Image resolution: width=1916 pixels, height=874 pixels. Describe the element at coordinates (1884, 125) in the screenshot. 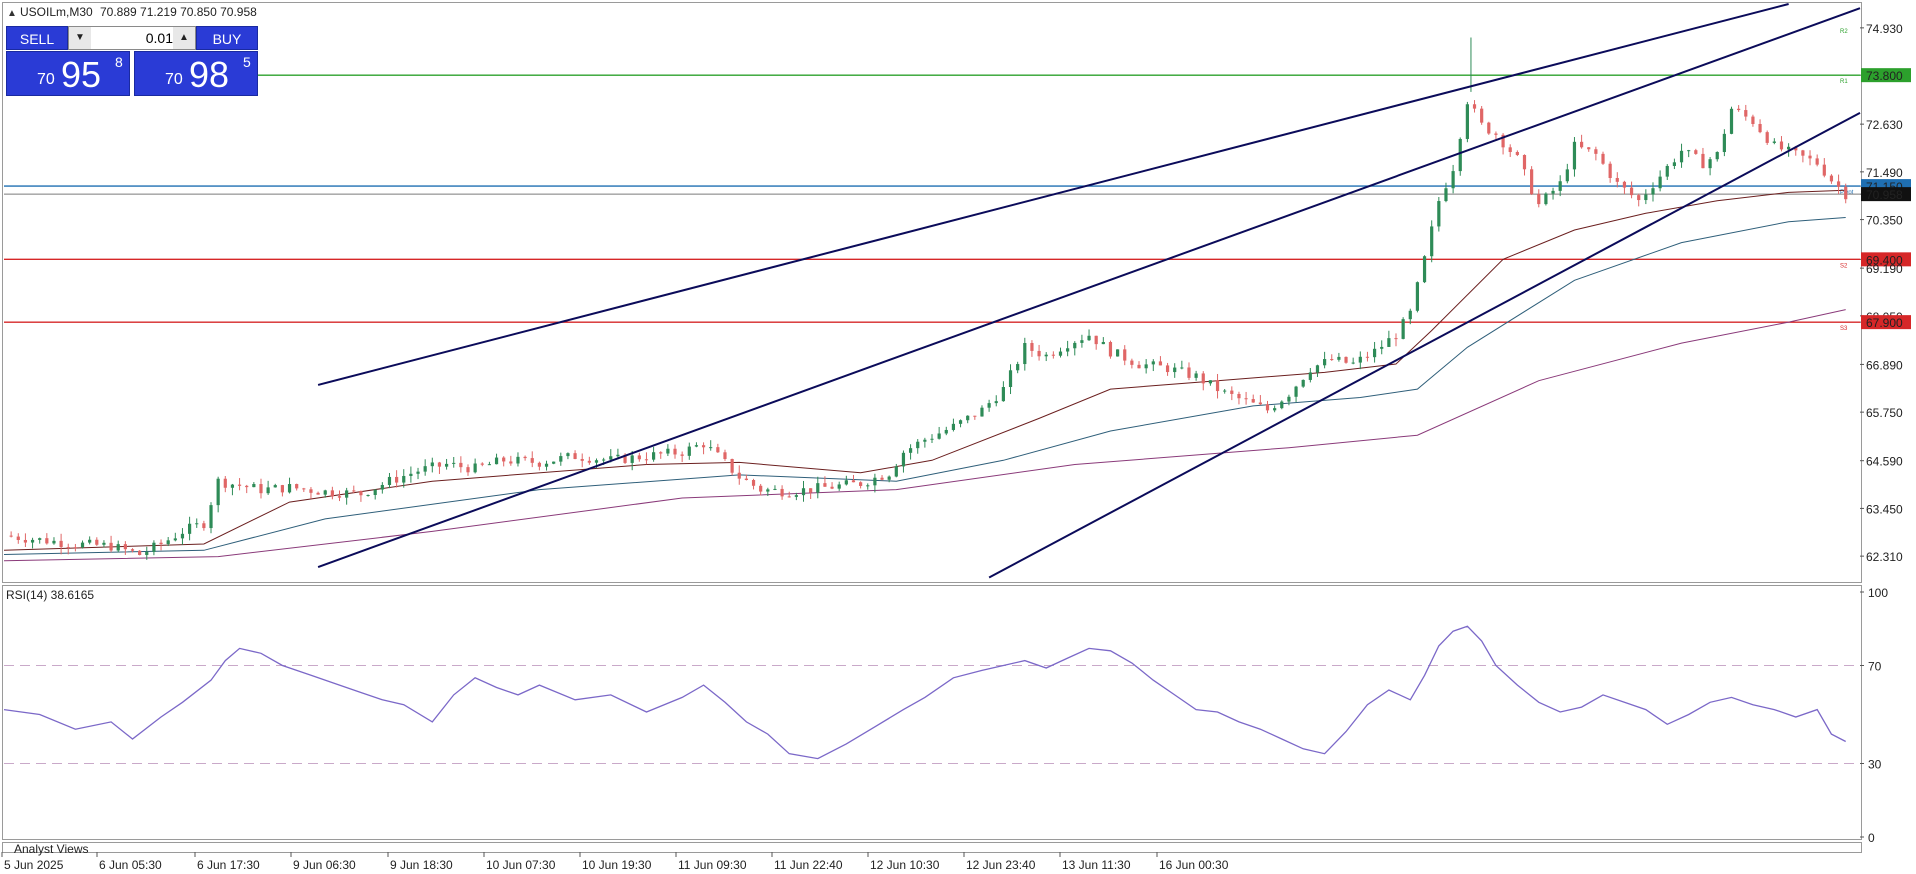

I see `price-label-2: 72.630` at that location.